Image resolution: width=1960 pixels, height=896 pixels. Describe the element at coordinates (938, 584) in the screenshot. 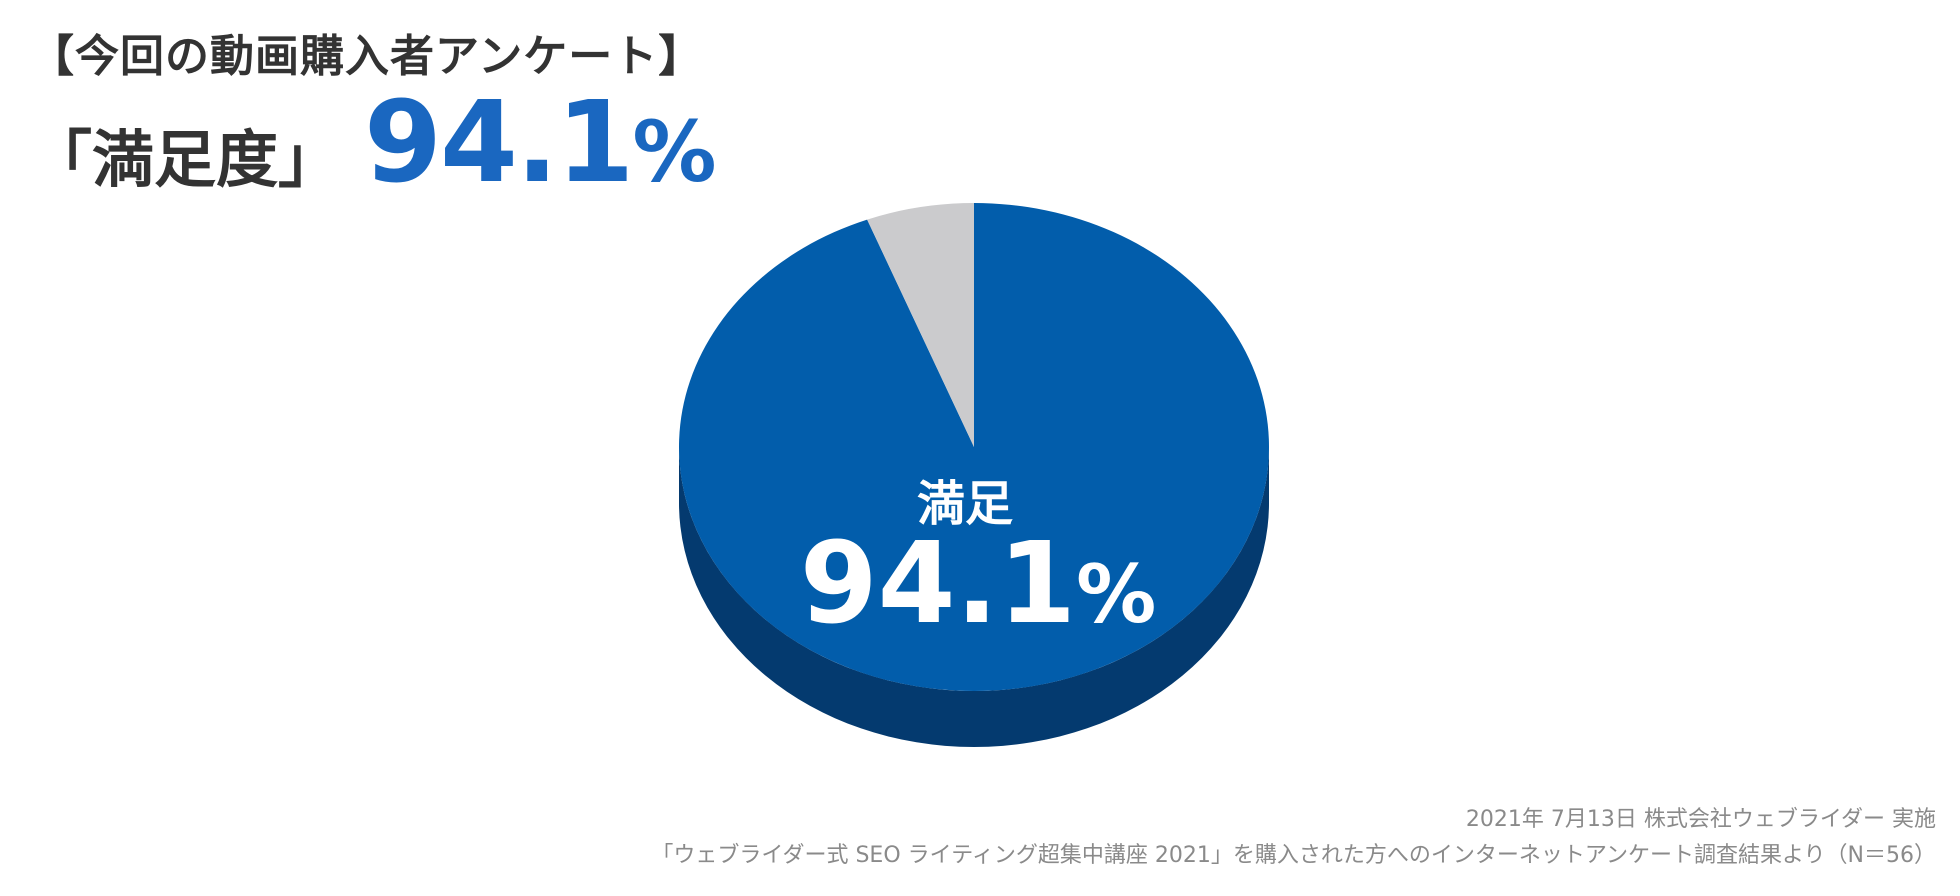

I see `slice-value-number: 94.1` at that location.